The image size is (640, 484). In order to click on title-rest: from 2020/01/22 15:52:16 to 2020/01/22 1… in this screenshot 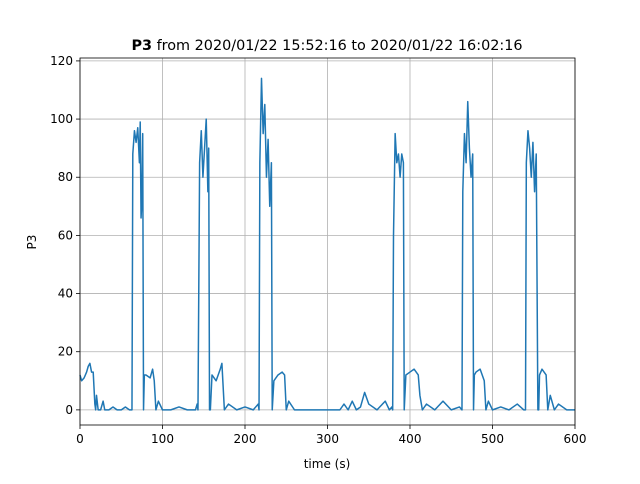, I will do `click(340, 46)`.